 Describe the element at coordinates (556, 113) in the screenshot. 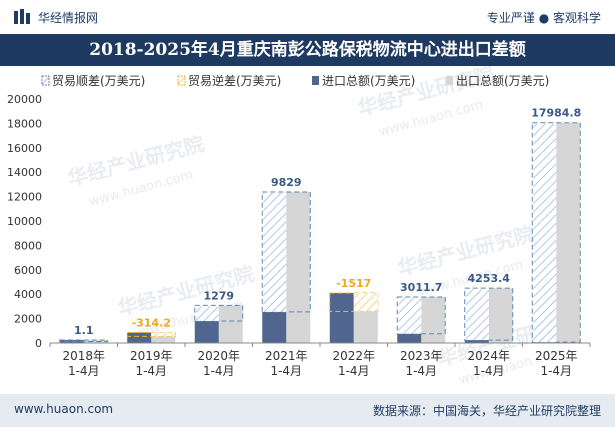

I see `data-label: 17984.8` at that location.